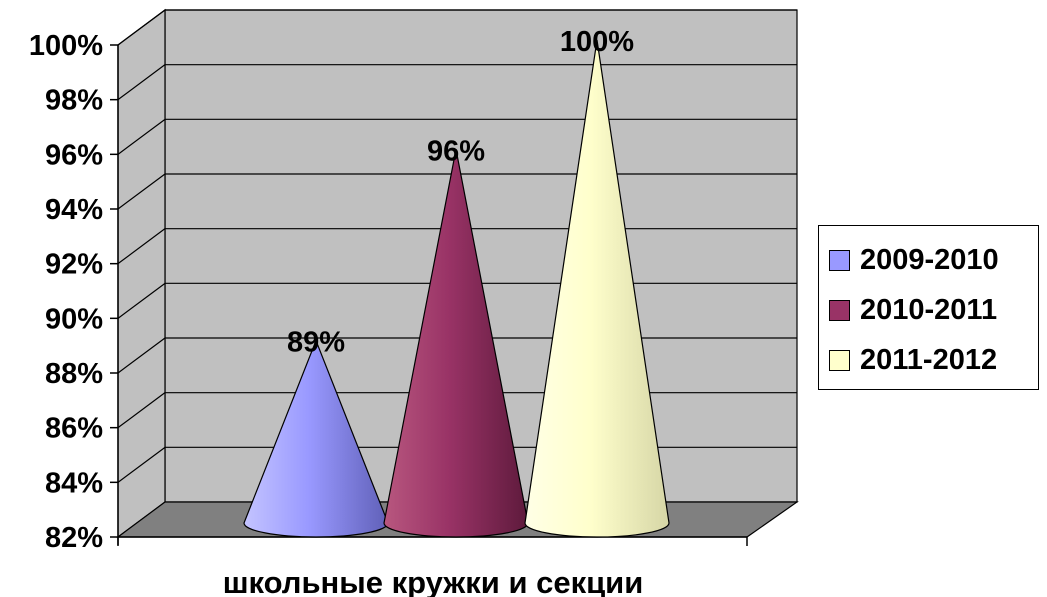 The image size is (1047, 597). What do you see at coordinates (597, 42) in the screenshot?
I see `data-label: 100%` at bounding box center [597, 42].